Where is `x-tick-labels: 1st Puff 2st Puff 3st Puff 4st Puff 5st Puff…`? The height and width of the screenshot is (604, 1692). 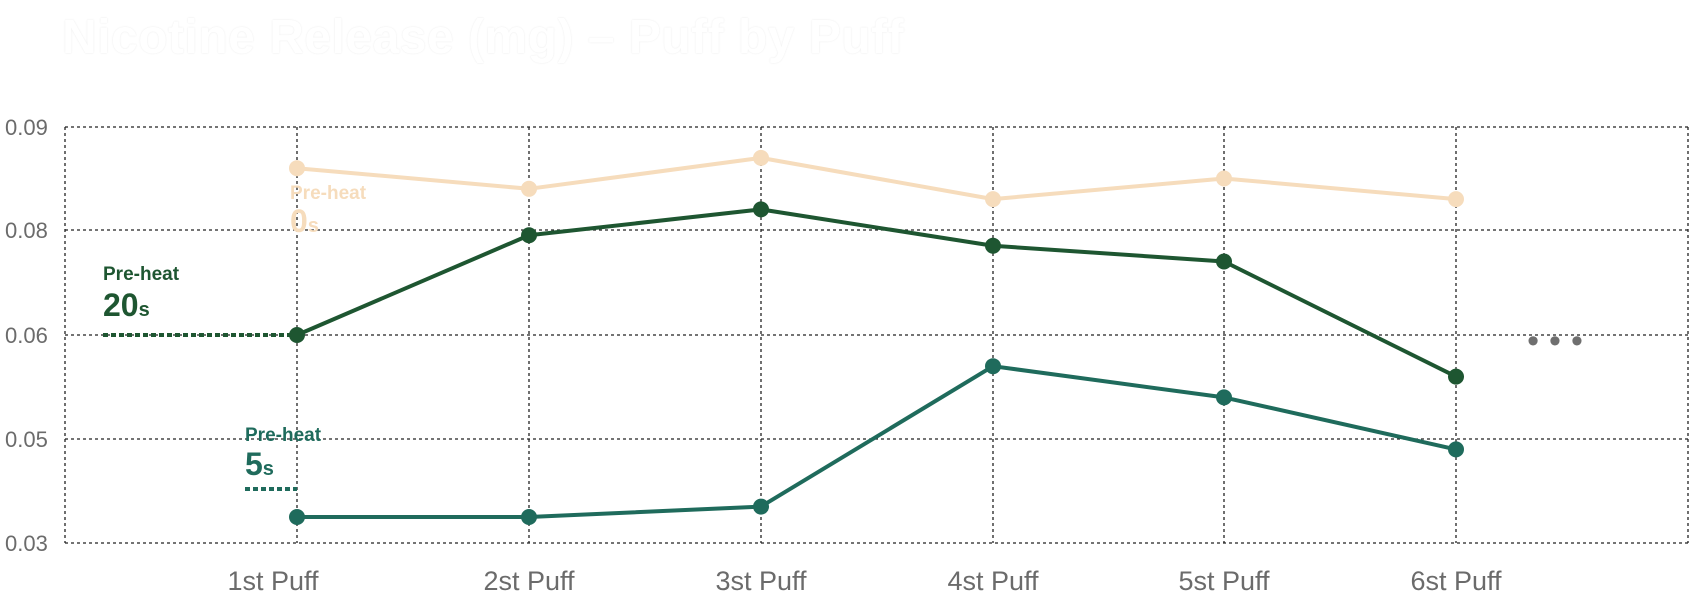
x-tick-labels: 1st Puff 2st Puff 3st Puff 4st Puff 5st Puff… is located at coordinates (864, 581).